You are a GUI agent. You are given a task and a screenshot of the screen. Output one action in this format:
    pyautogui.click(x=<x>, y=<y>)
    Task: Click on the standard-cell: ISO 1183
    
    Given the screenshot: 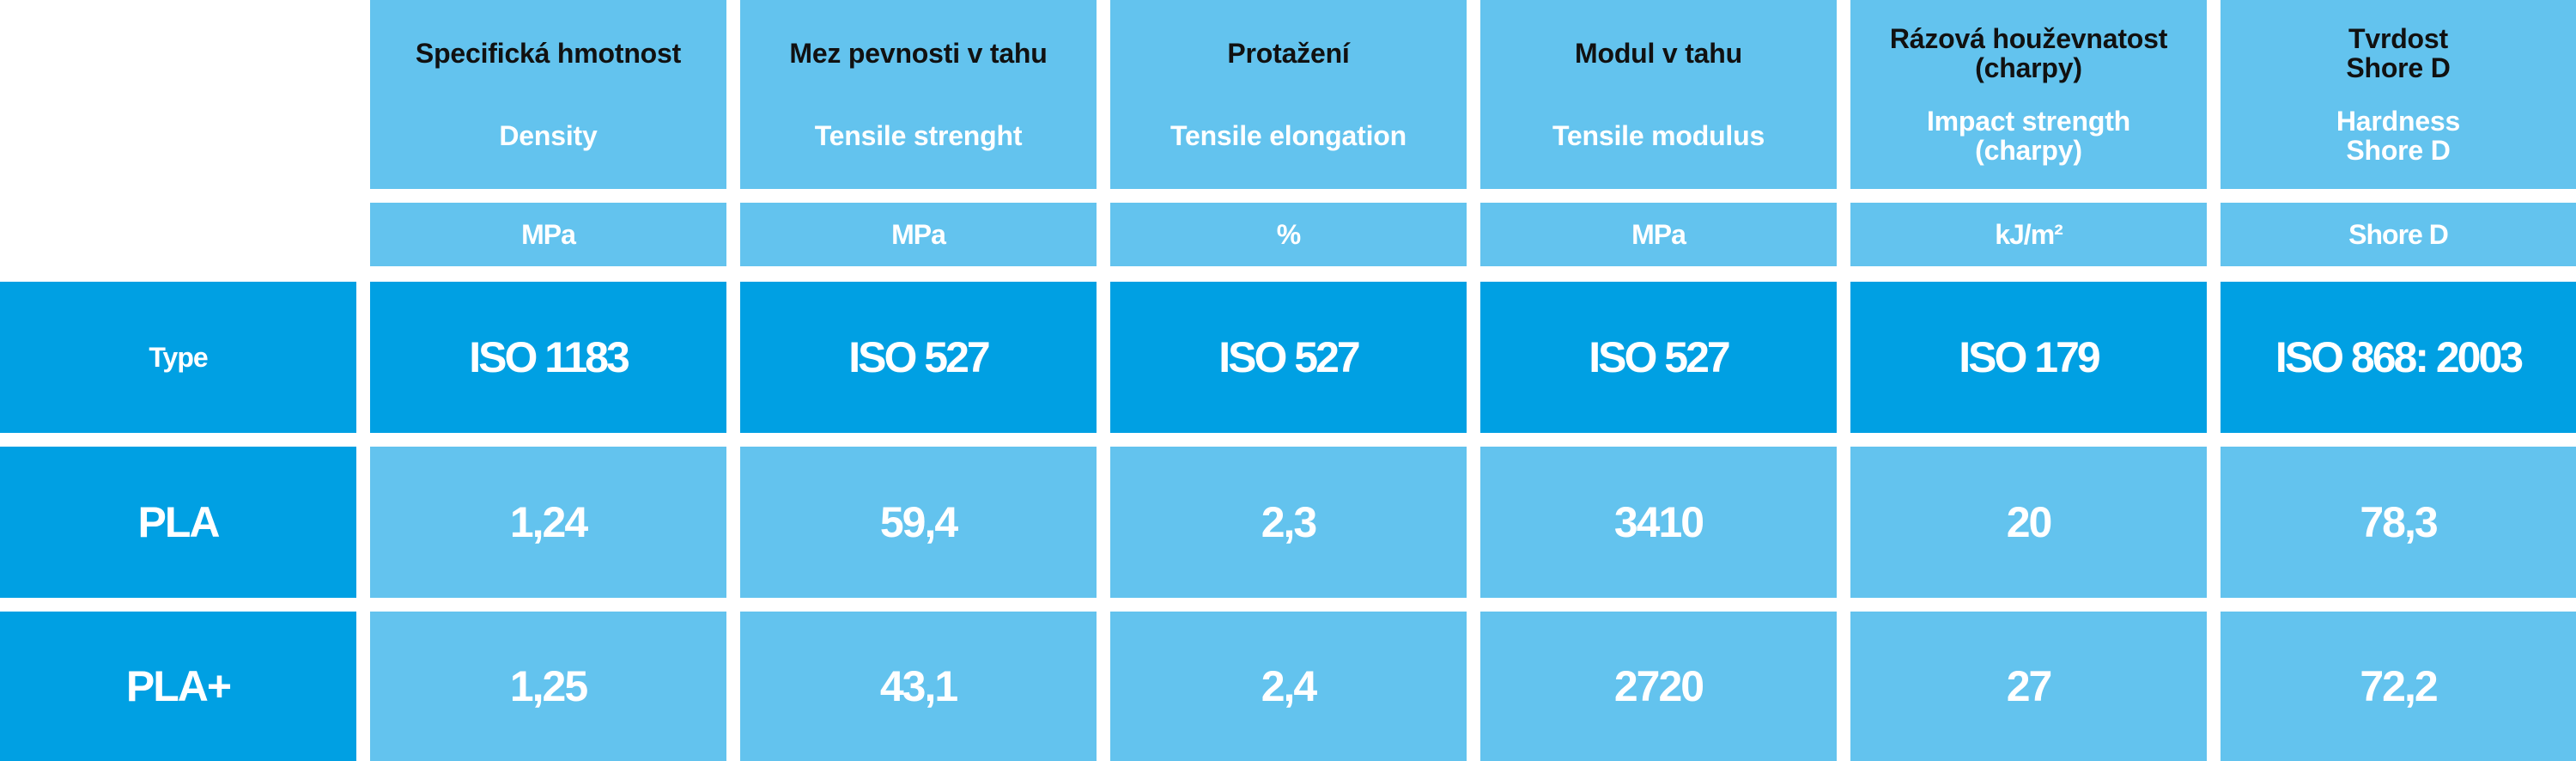 What is the action you would take?
    pyautogui.click(x=548, y=357)
    